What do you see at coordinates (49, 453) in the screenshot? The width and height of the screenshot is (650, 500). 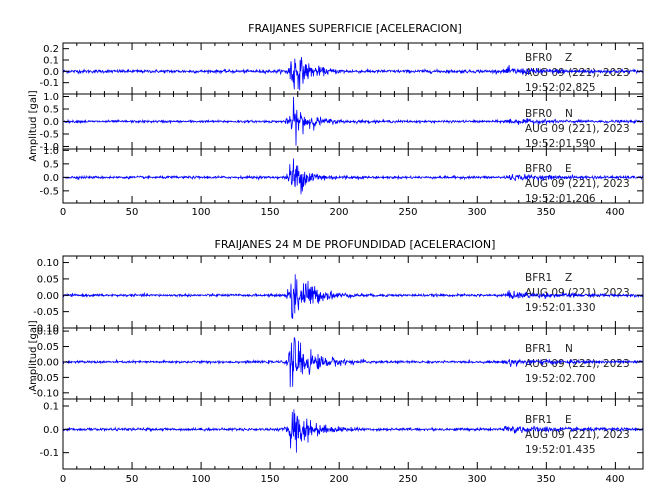 I see `bottom-panel-e-y-tick-label: -0.1` at bounding box center [49, 453].